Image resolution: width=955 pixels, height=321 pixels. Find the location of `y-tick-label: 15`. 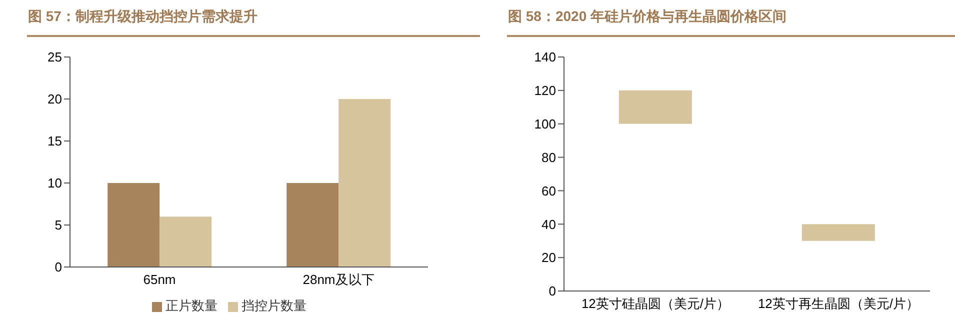

y-tick-label: 15 is located at coordinates (55, 141).